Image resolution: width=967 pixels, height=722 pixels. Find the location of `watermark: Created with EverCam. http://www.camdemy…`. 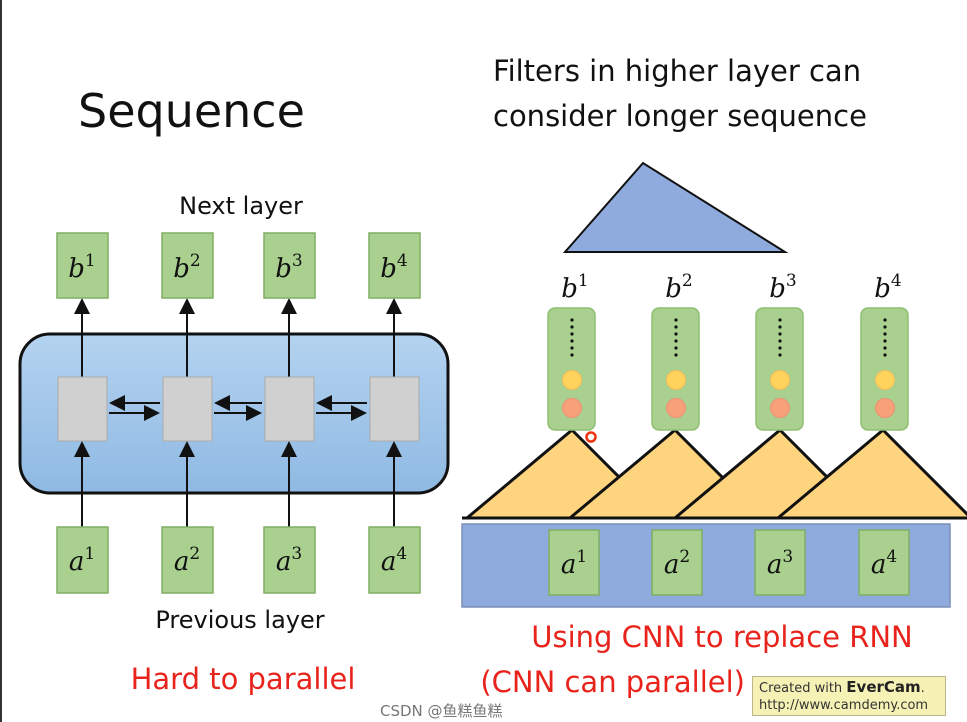

watermark: Created with EverCam. http://www.camdemy… is located at coordinates (849, 696).